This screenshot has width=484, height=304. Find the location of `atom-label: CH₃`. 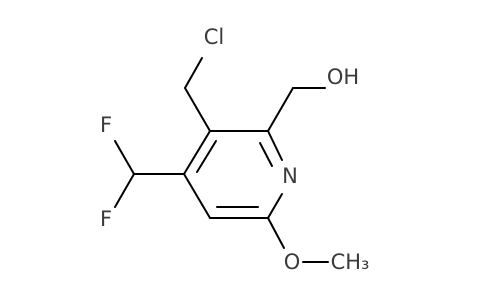

atom-label: CH₃ is located at coordinates (350, 262).